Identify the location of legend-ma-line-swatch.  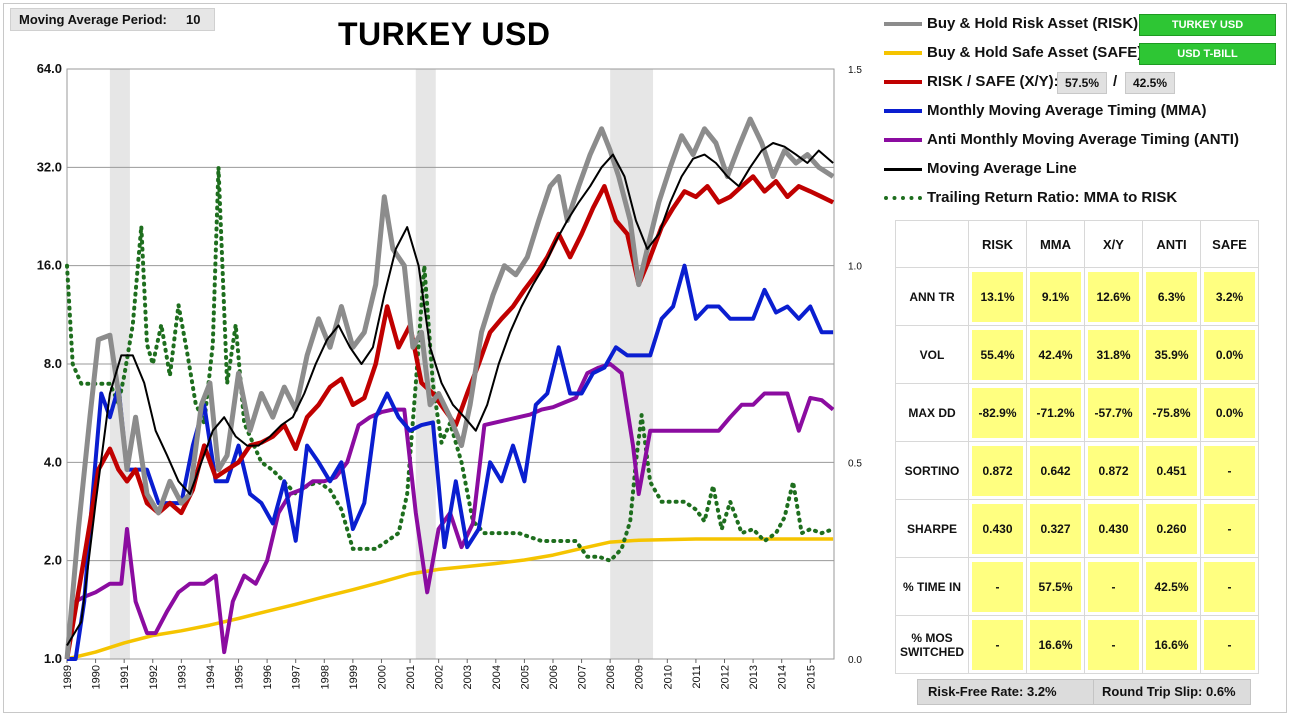
(903, 169).